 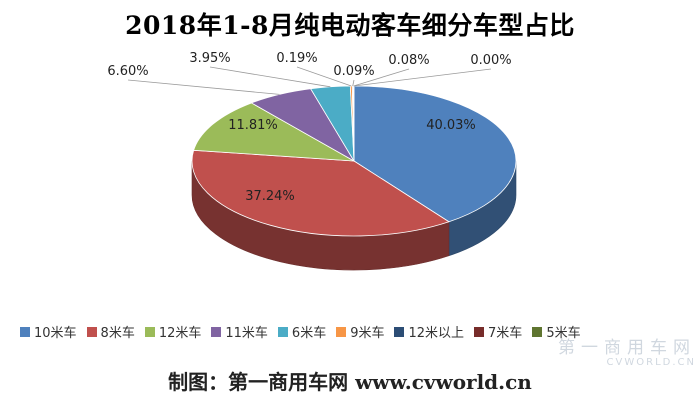 What do you see at coordinates (55, 333) in the screenshot?
I see `legend-label-0: 10米车` at bounding box center [55, 333].